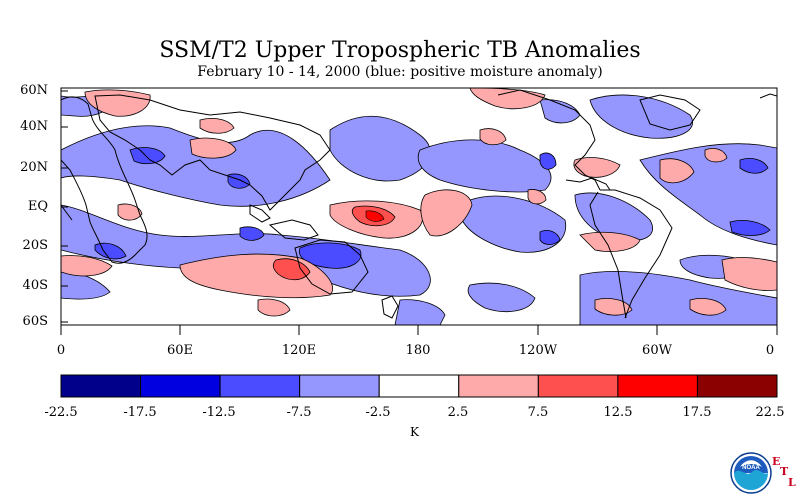 This screenshot has width=800, height=500. Describe the element at coordinates (418, 350) in the screenshot. I see `lon-label-180: 180` at that location.